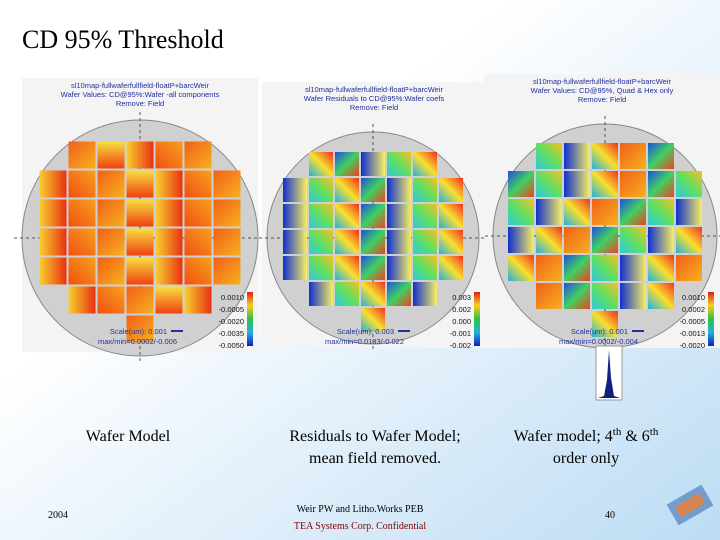 This screenshot has height=540, width=720. I want to click on footer-confidential: TEA Systems Corp. Confidential, so click(360, 526).